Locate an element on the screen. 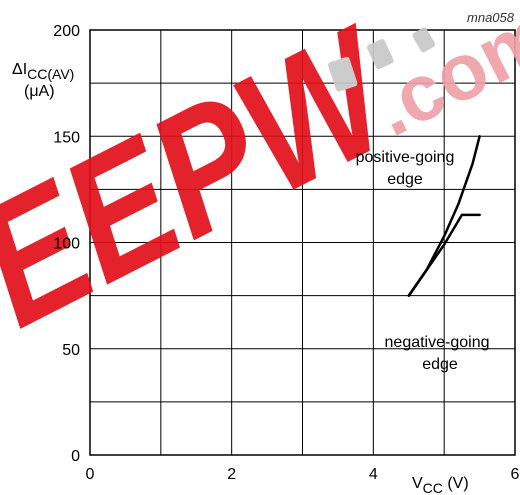  series-label-negative-going-2: edge is located at coordinates (440, 364).